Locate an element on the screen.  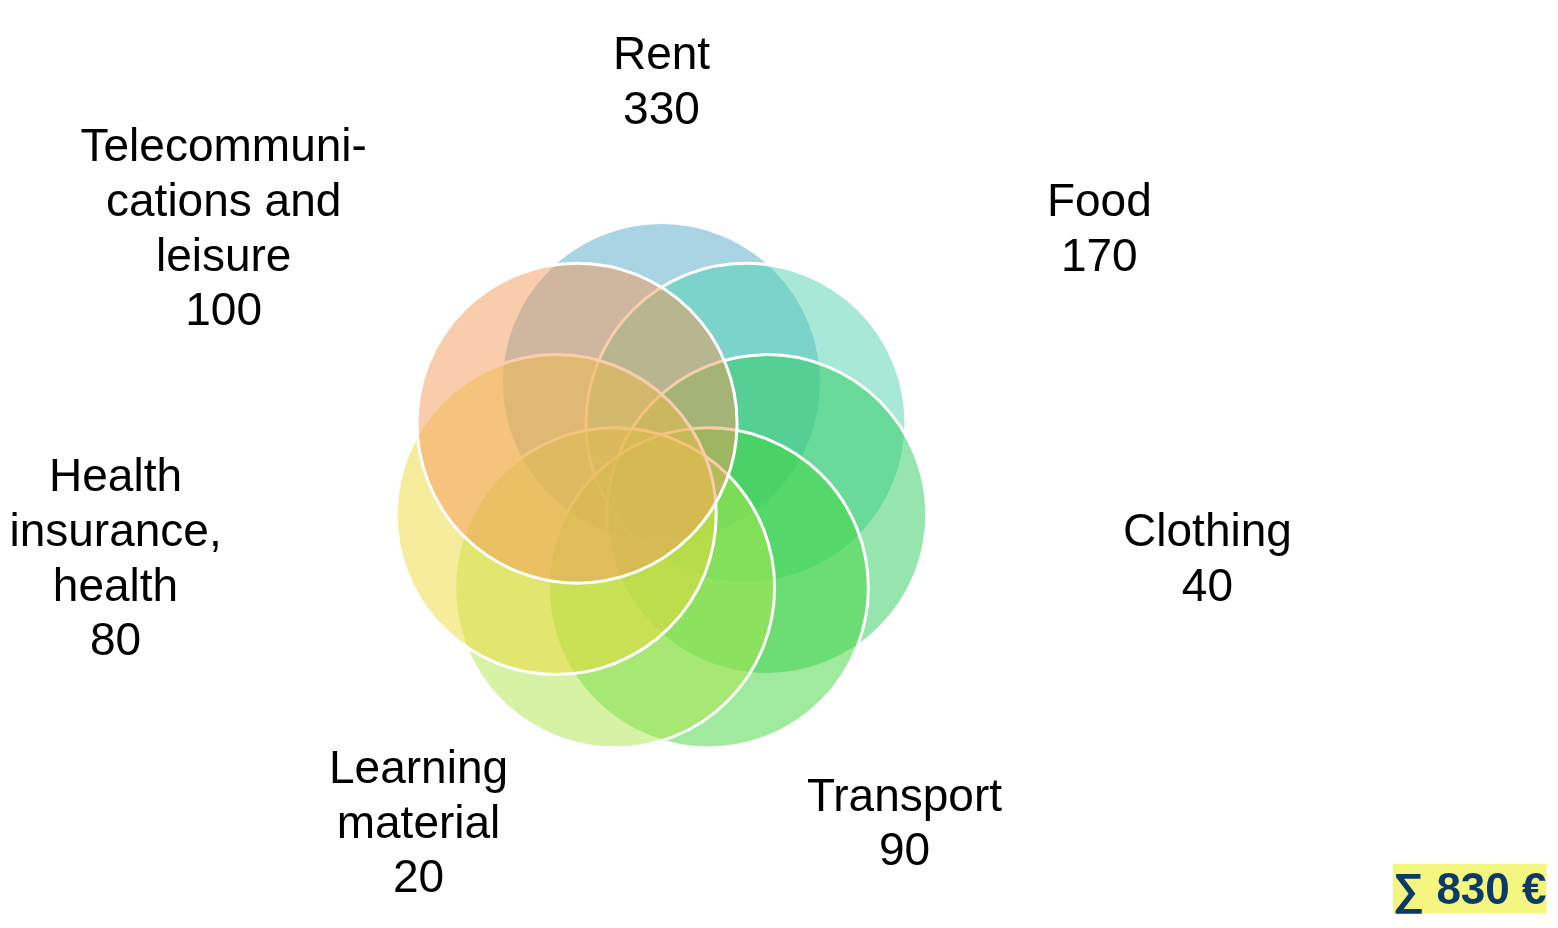
data-label: 170 is located at coordinates (1099, 254).